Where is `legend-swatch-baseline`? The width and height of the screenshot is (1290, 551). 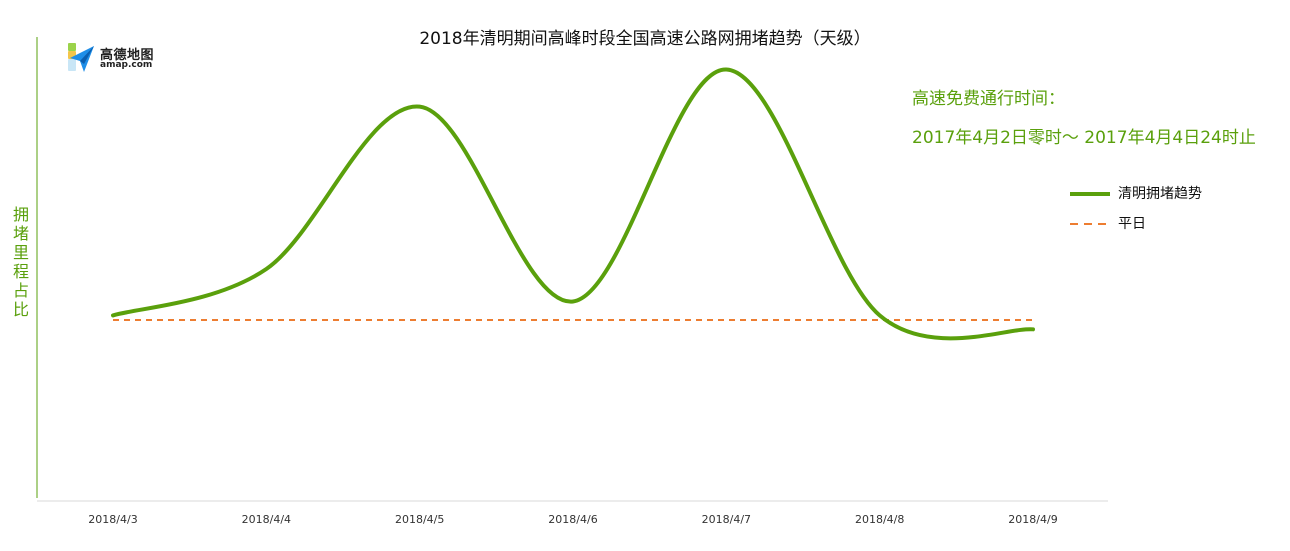 legend-swatch-baseline is located at coordinates (1090, 224).